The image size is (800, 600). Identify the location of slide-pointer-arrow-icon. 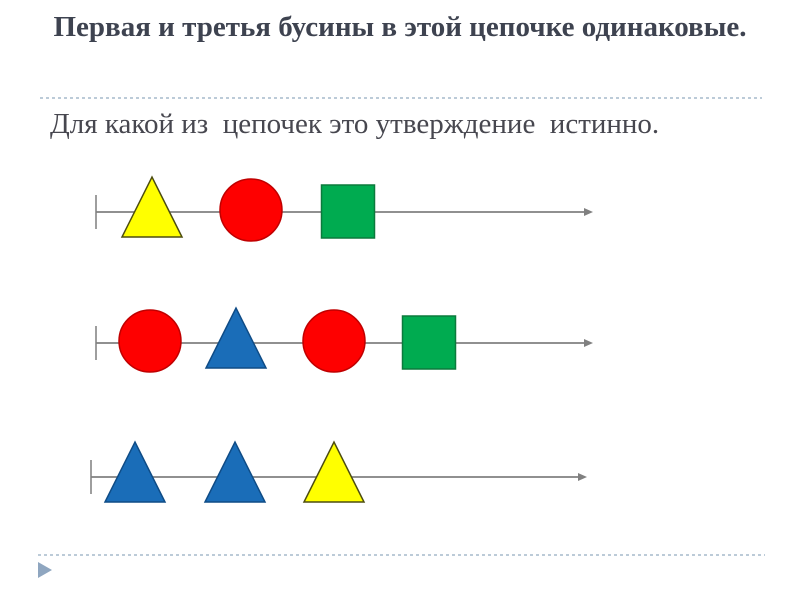
(45, 570).